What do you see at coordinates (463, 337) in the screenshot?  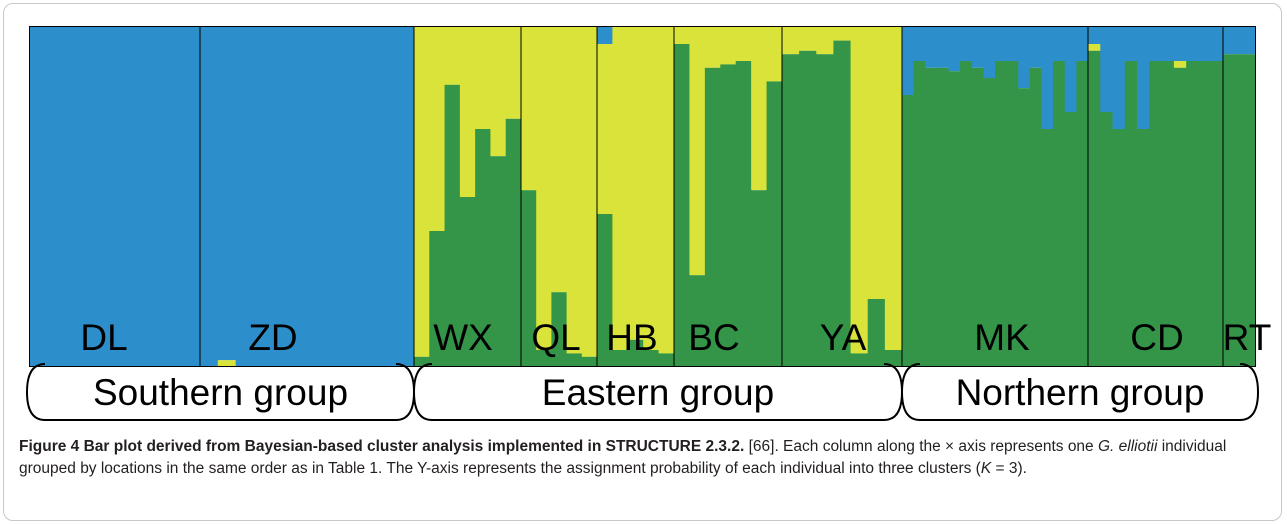 I see `population-label: WX` at bounding box center [463, 337].